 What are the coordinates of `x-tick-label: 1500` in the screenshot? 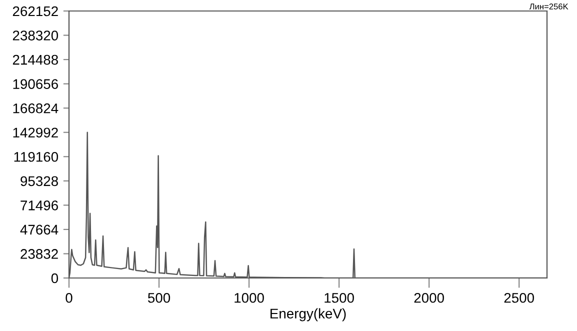 It's located at (339, 297).